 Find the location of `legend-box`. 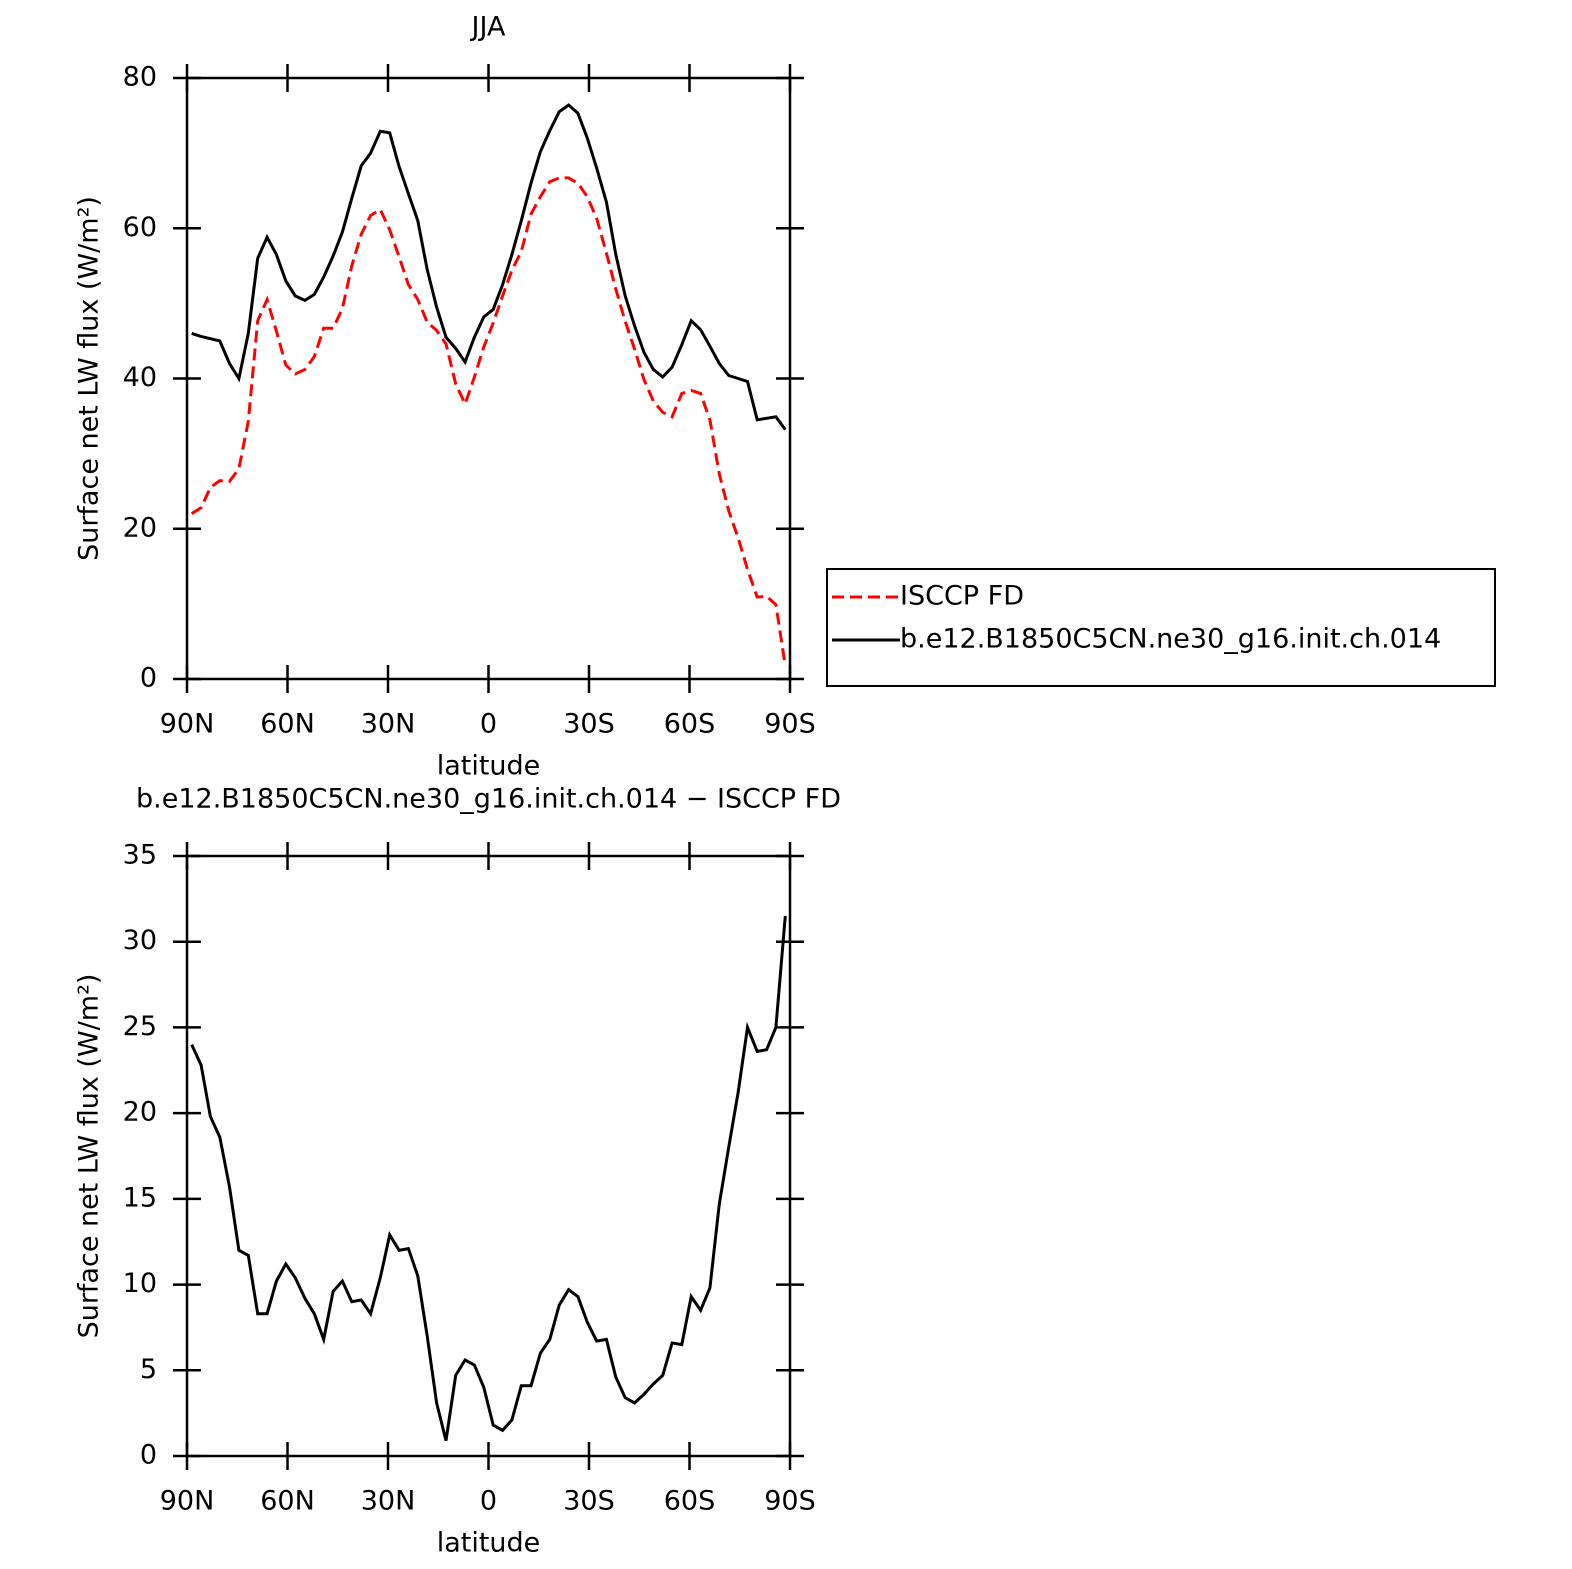

legend-box is located at coordinates (1161, 627).